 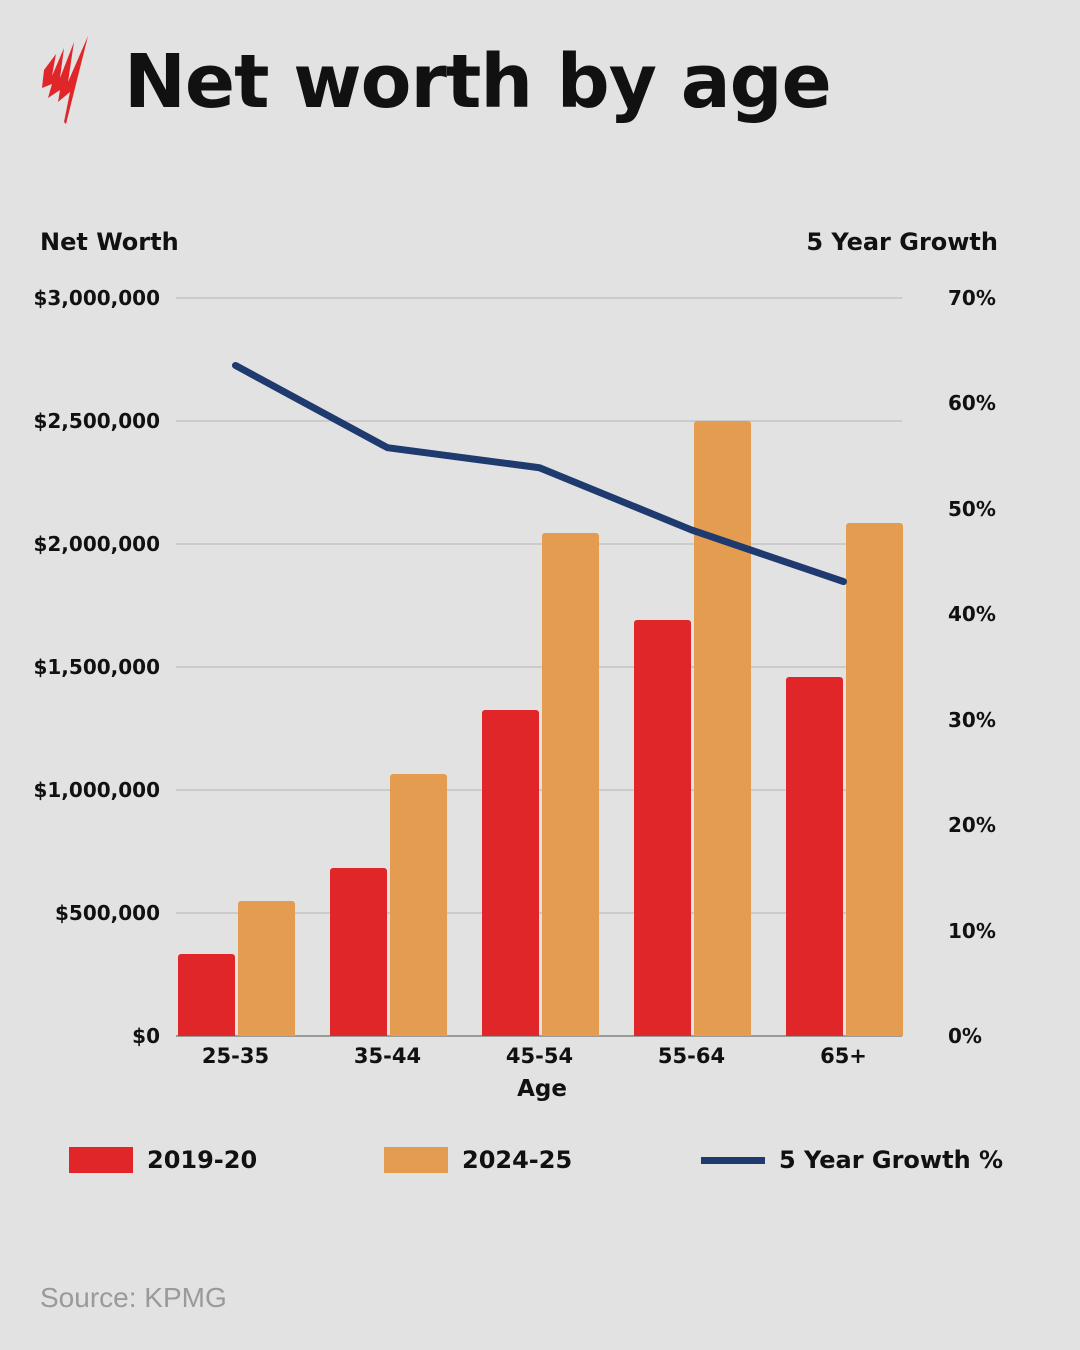 What do you see at coordinates (972, 508) in the screenshot?
I see `y-tick-right: 50%` at bounding box center [972, 508].